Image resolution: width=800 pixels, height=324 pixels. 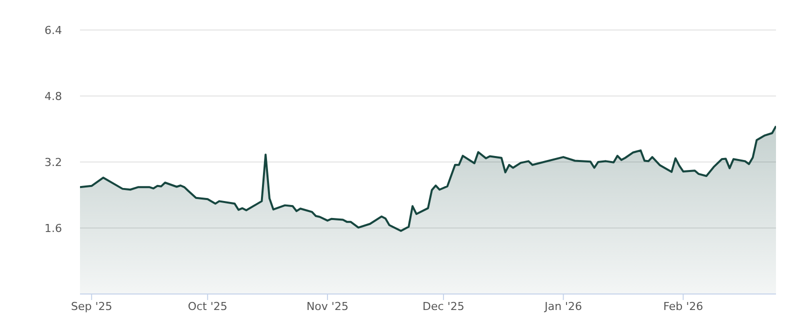 What do you see at coordinates (683, 306) in the screenshot?
I see `x-tick-label: Feb '26` at bounding box center [683, 306].